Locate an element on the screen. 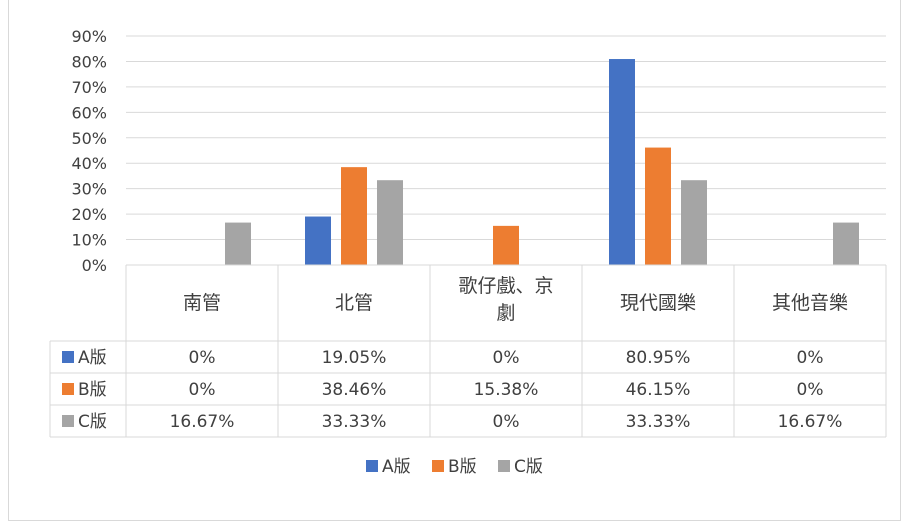 This screenshot has height=523, width=903. category-label: 南管 is located at coordinates (202, 303).